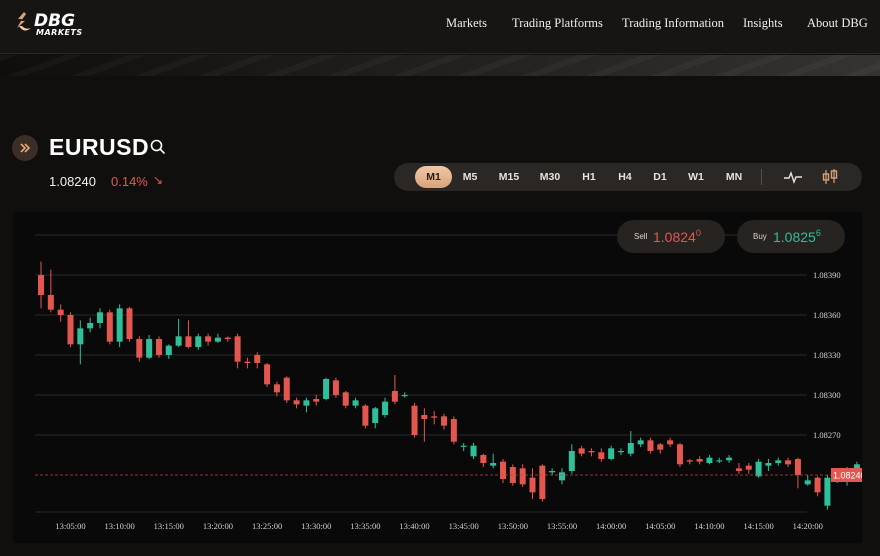 Image resolution: width=880 pixels, height=556 pixels. I want to click on tf-m15: M15, so click(509, 177).